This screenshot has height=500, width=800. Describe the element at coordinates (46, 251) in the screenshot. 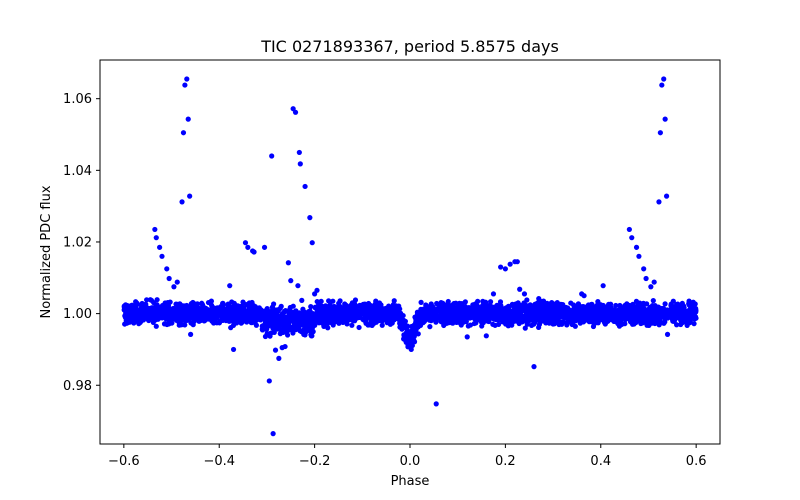

I see `y-axis-label: Normalized PDC flux` at that location.